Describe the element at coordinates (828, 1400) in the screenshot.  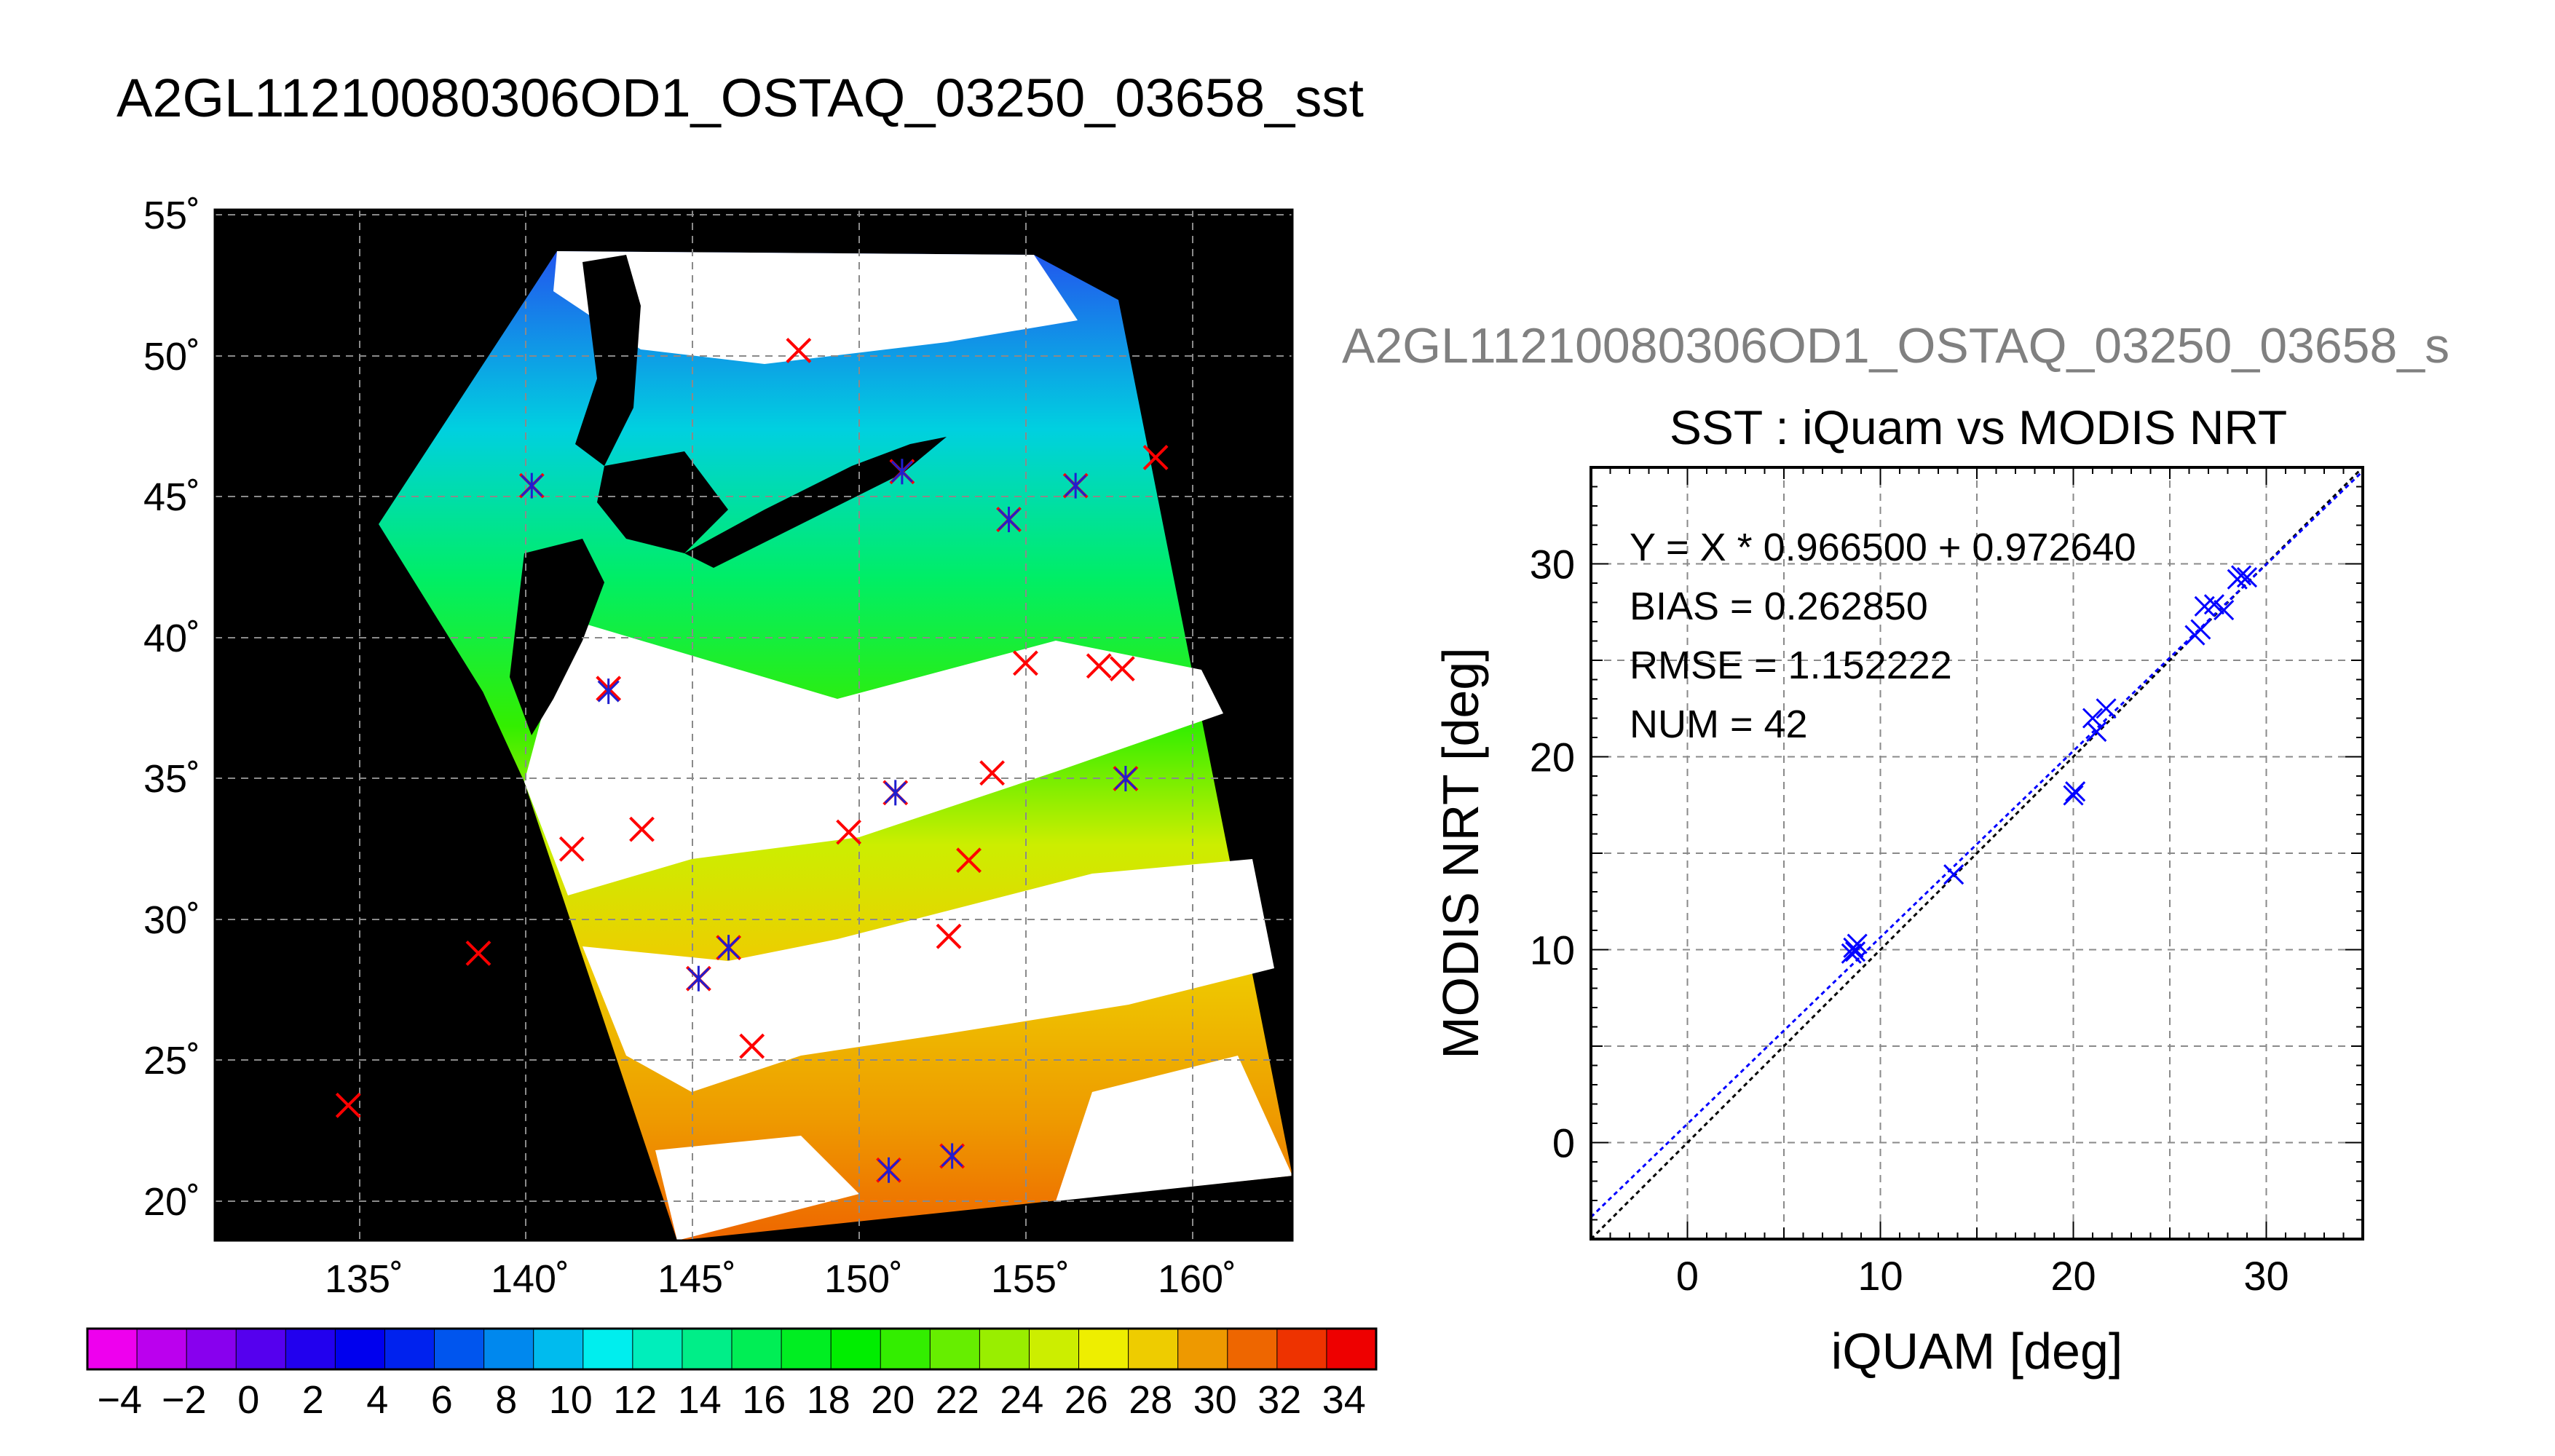
I see `colorbar-tick-label: 18` at that location.